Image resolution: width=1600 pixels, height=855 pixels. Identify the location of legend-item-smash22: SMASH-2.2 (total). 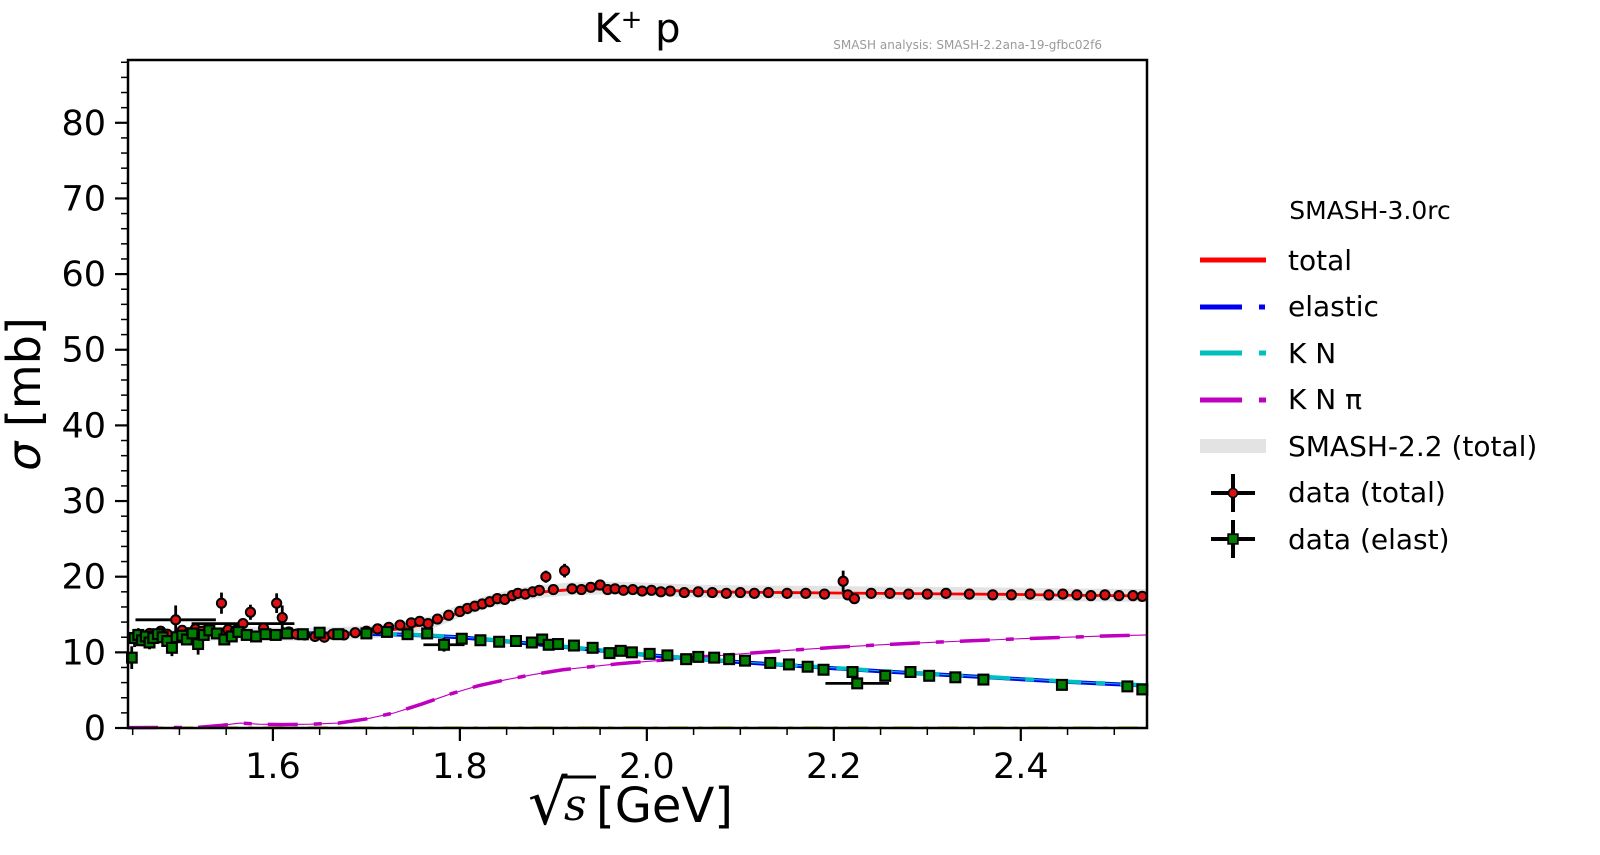
(1380, 446).